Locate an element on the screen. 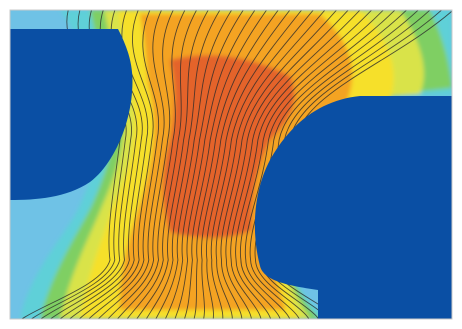 The image size is (462, 329). solid-region-left is located at coordinates (71, 114).